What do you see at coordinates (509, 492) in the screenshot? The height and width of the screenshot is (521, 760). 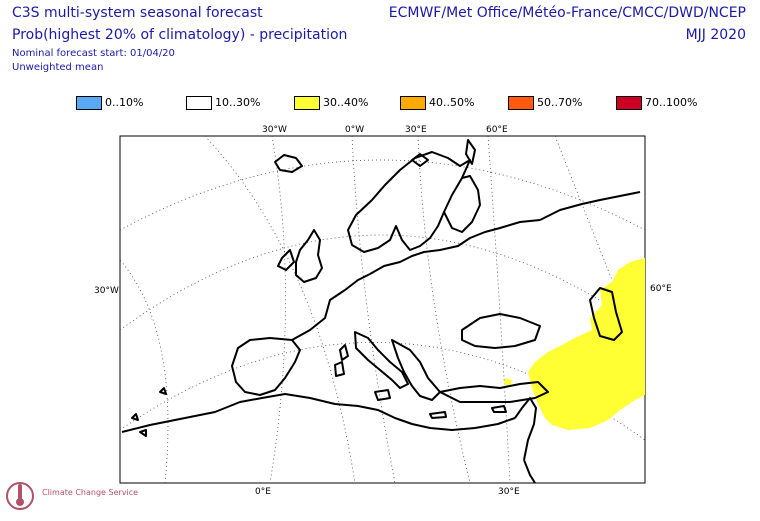 I see `lon-label-bottom-2: 30°E` at bounding box center [509, 492].